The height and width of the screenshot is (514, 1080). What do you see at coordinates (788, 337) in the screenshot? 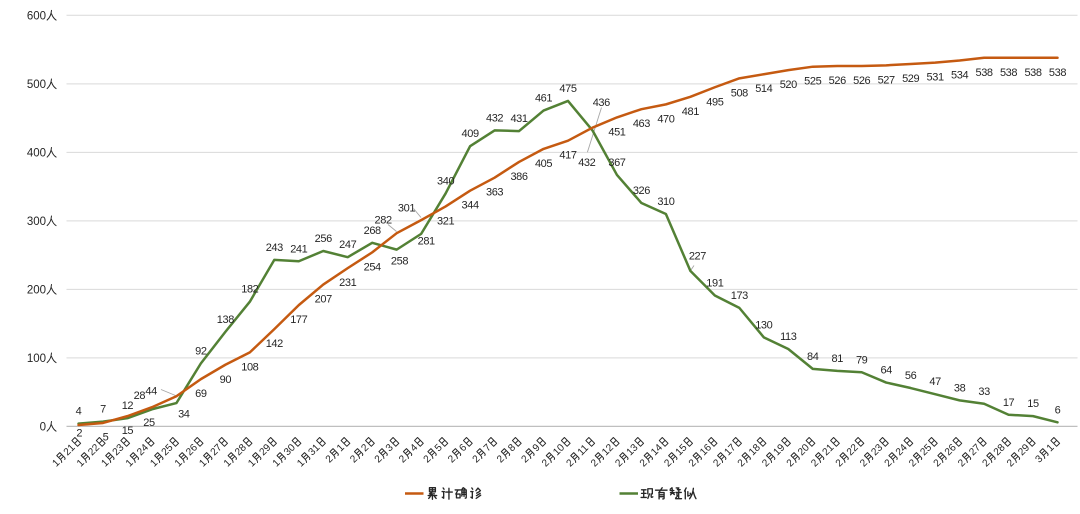
I see `svg-text: 113` at bounding box center [788, 337].